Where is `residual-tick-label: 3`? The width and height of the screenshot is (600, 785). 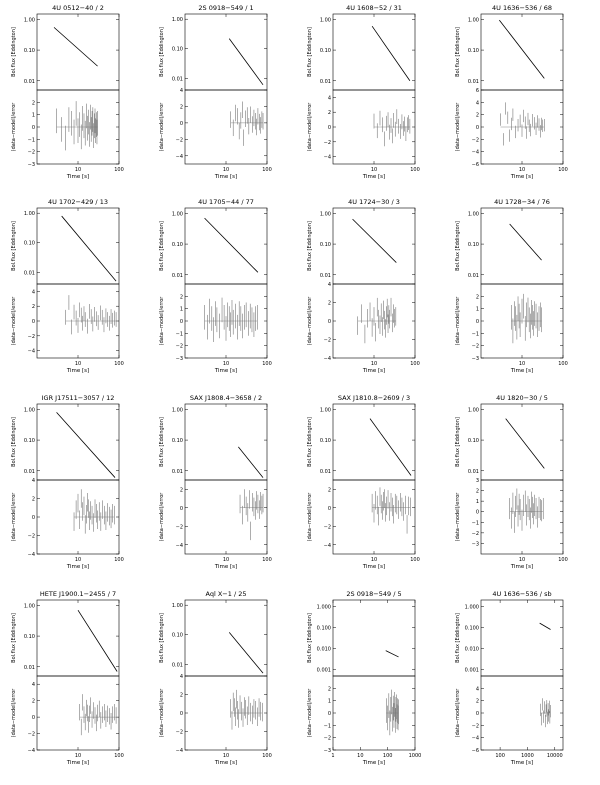 residual-tick-label: 3 is located at coordinates (477, 481).